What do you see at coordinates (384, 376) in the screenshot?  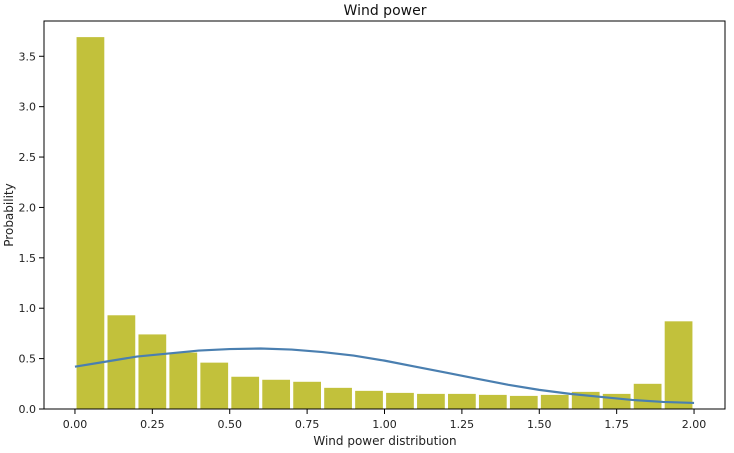 I see `density-curve` at bounding box center [384, 376].